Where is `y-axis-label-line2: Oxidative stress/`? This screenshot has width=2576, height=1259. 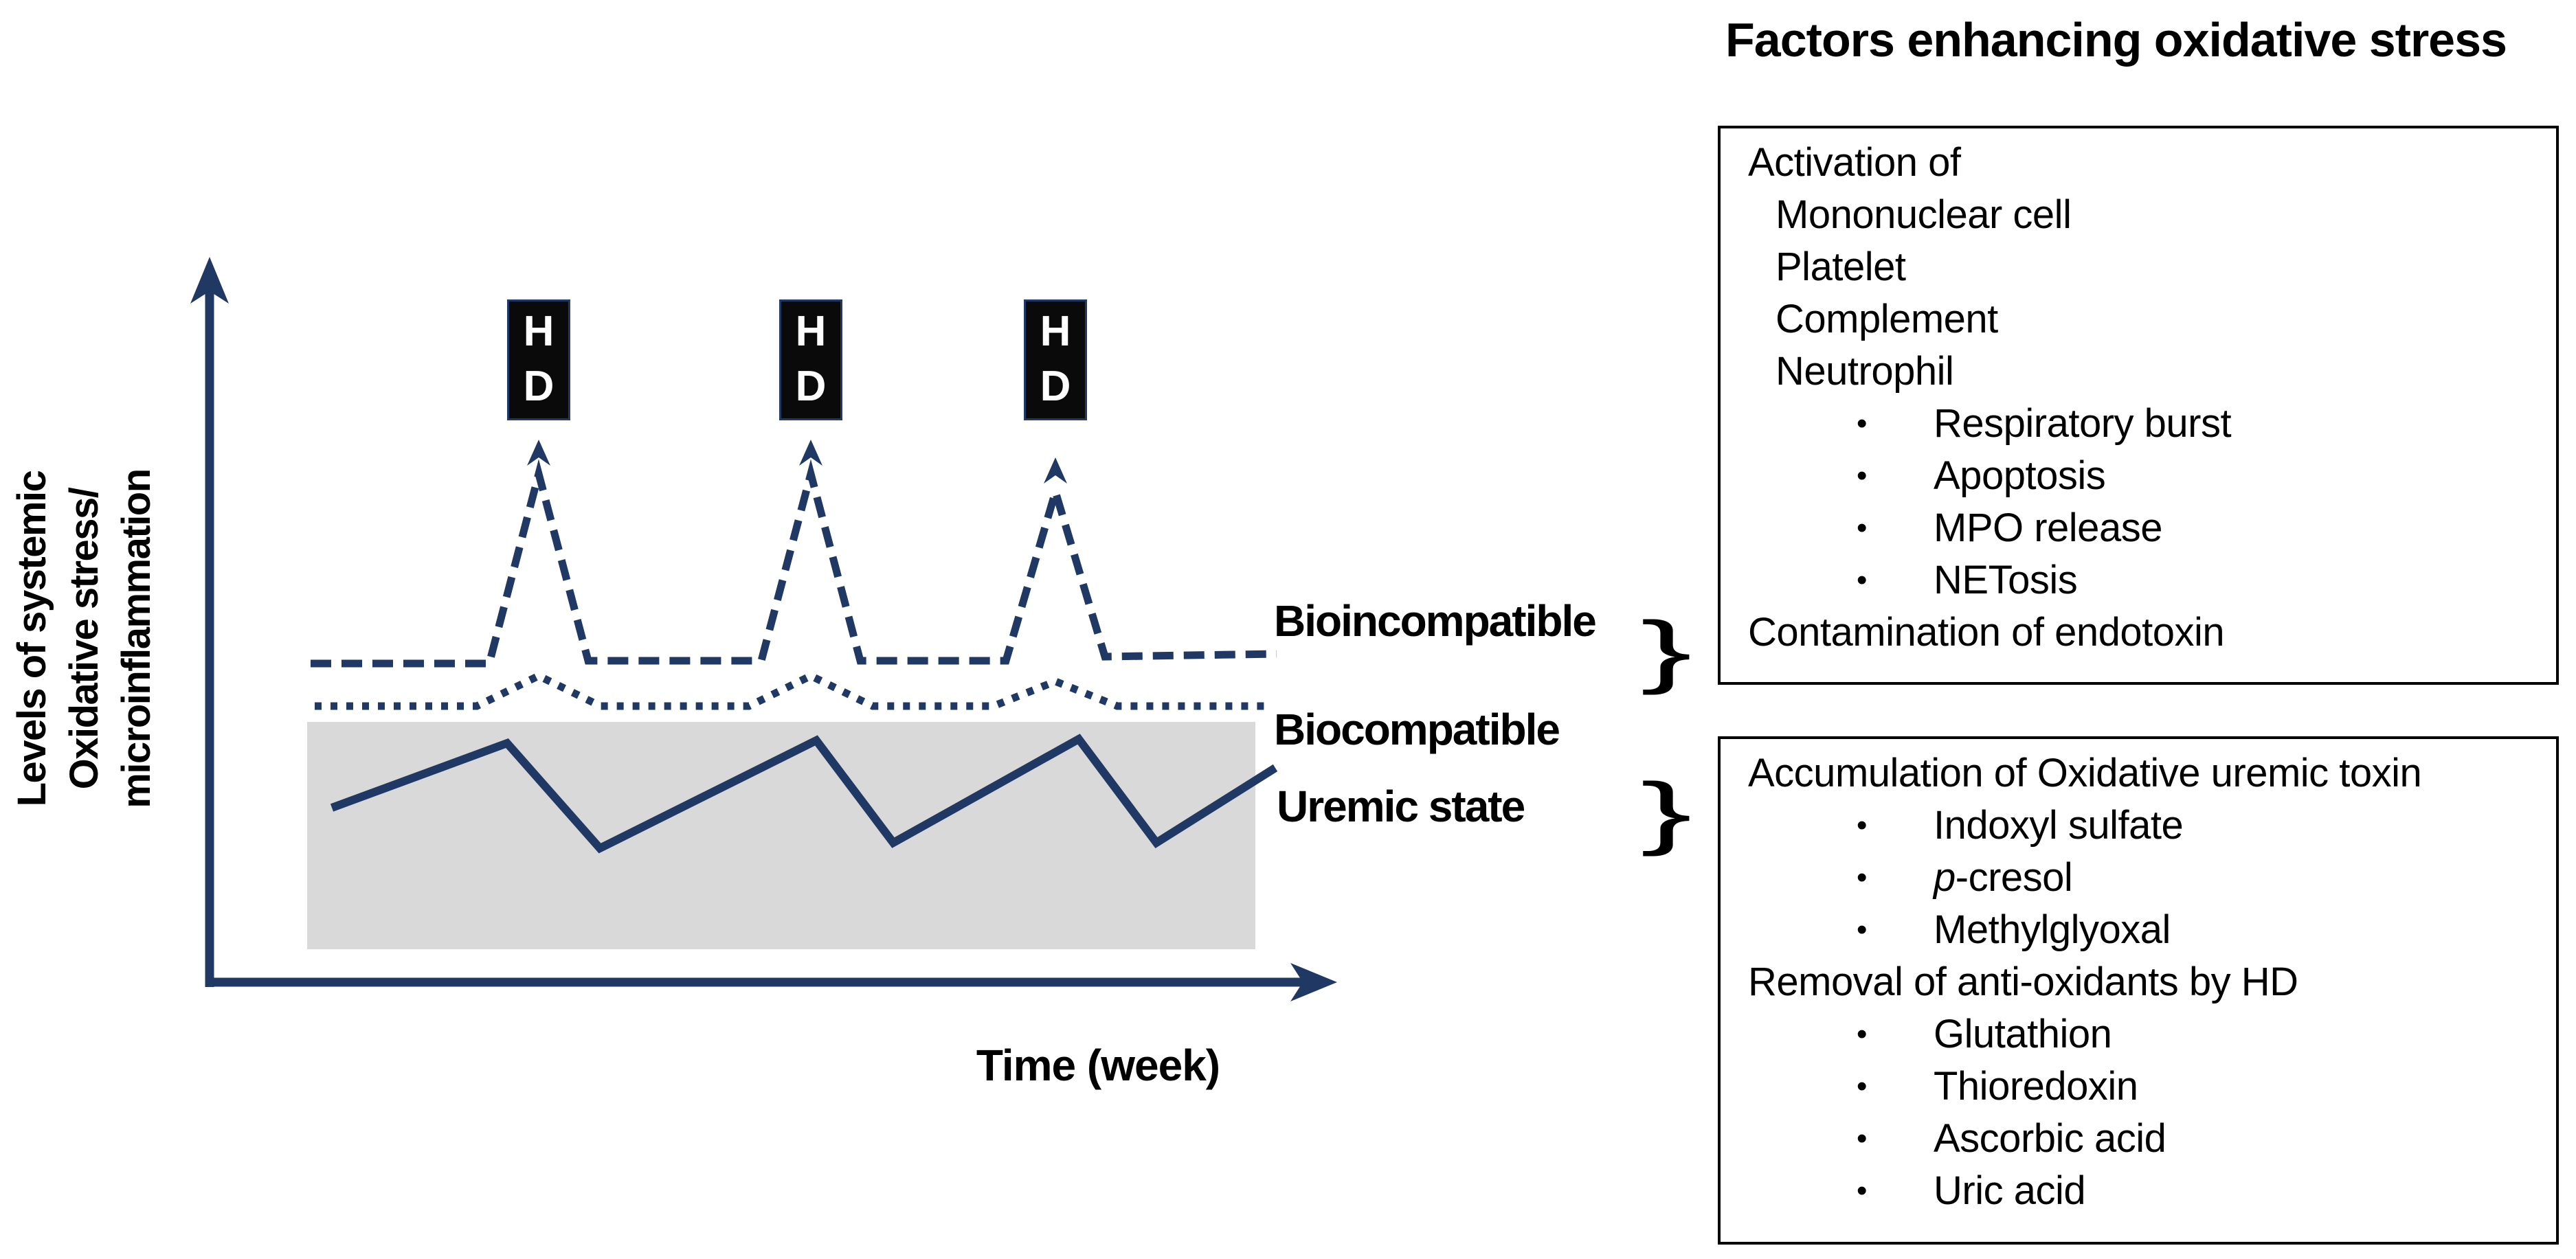 y-axis-label-line2: Oxidative stress/ is located at coordinates (84, 639).